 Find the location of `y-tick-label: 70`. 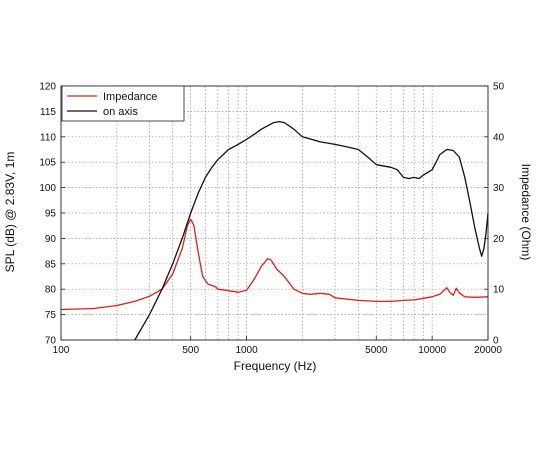

y-tick-label: 70 is located at coordinates (51, 341).